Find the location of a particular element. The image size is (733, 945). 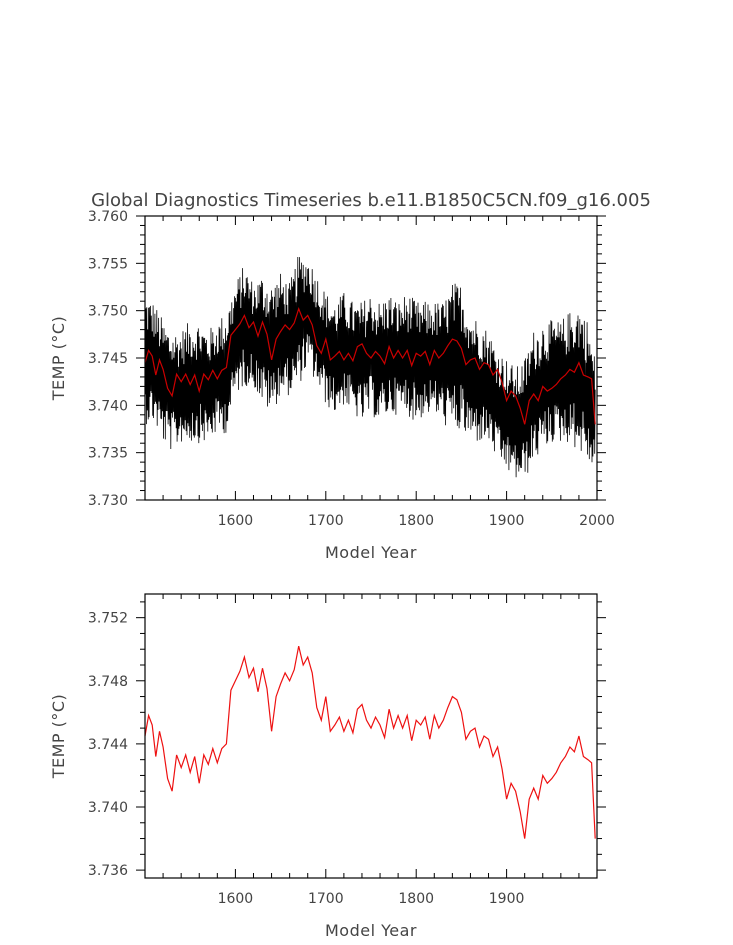

y-tick-label: 3.752 is located at coordinates (108, 619).